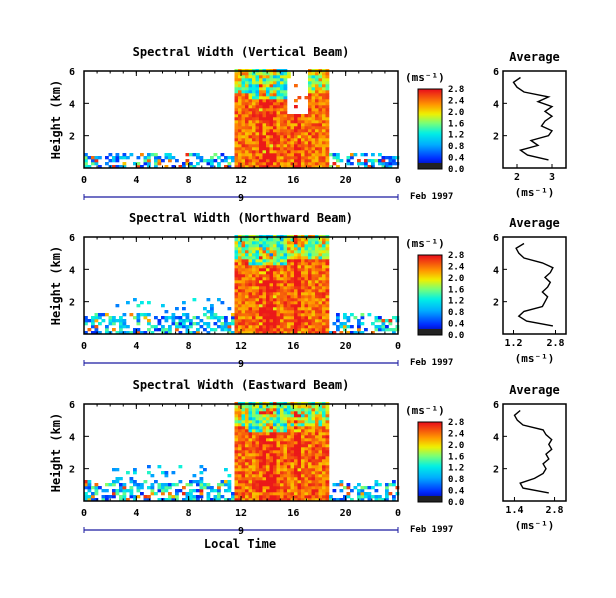  I want to click on average-y-tick-label: 6, so click(496, 238).